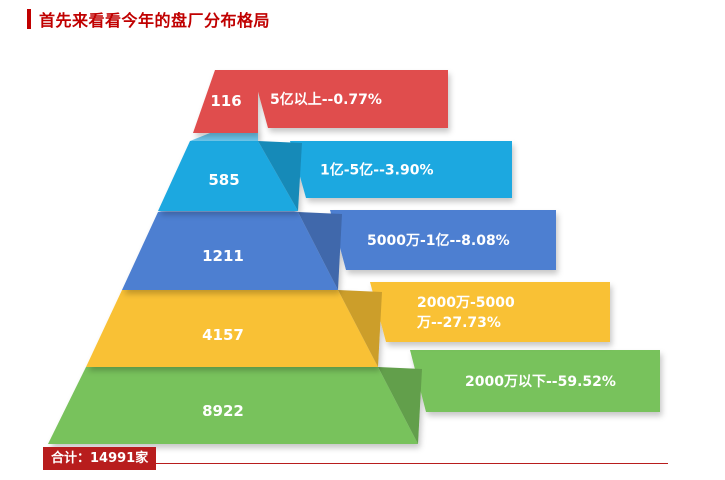 The height and width of the screenshot is (480, 725). I want to click on tier-range-label: 1亿-5亿--3.90%, so click(376, 170).